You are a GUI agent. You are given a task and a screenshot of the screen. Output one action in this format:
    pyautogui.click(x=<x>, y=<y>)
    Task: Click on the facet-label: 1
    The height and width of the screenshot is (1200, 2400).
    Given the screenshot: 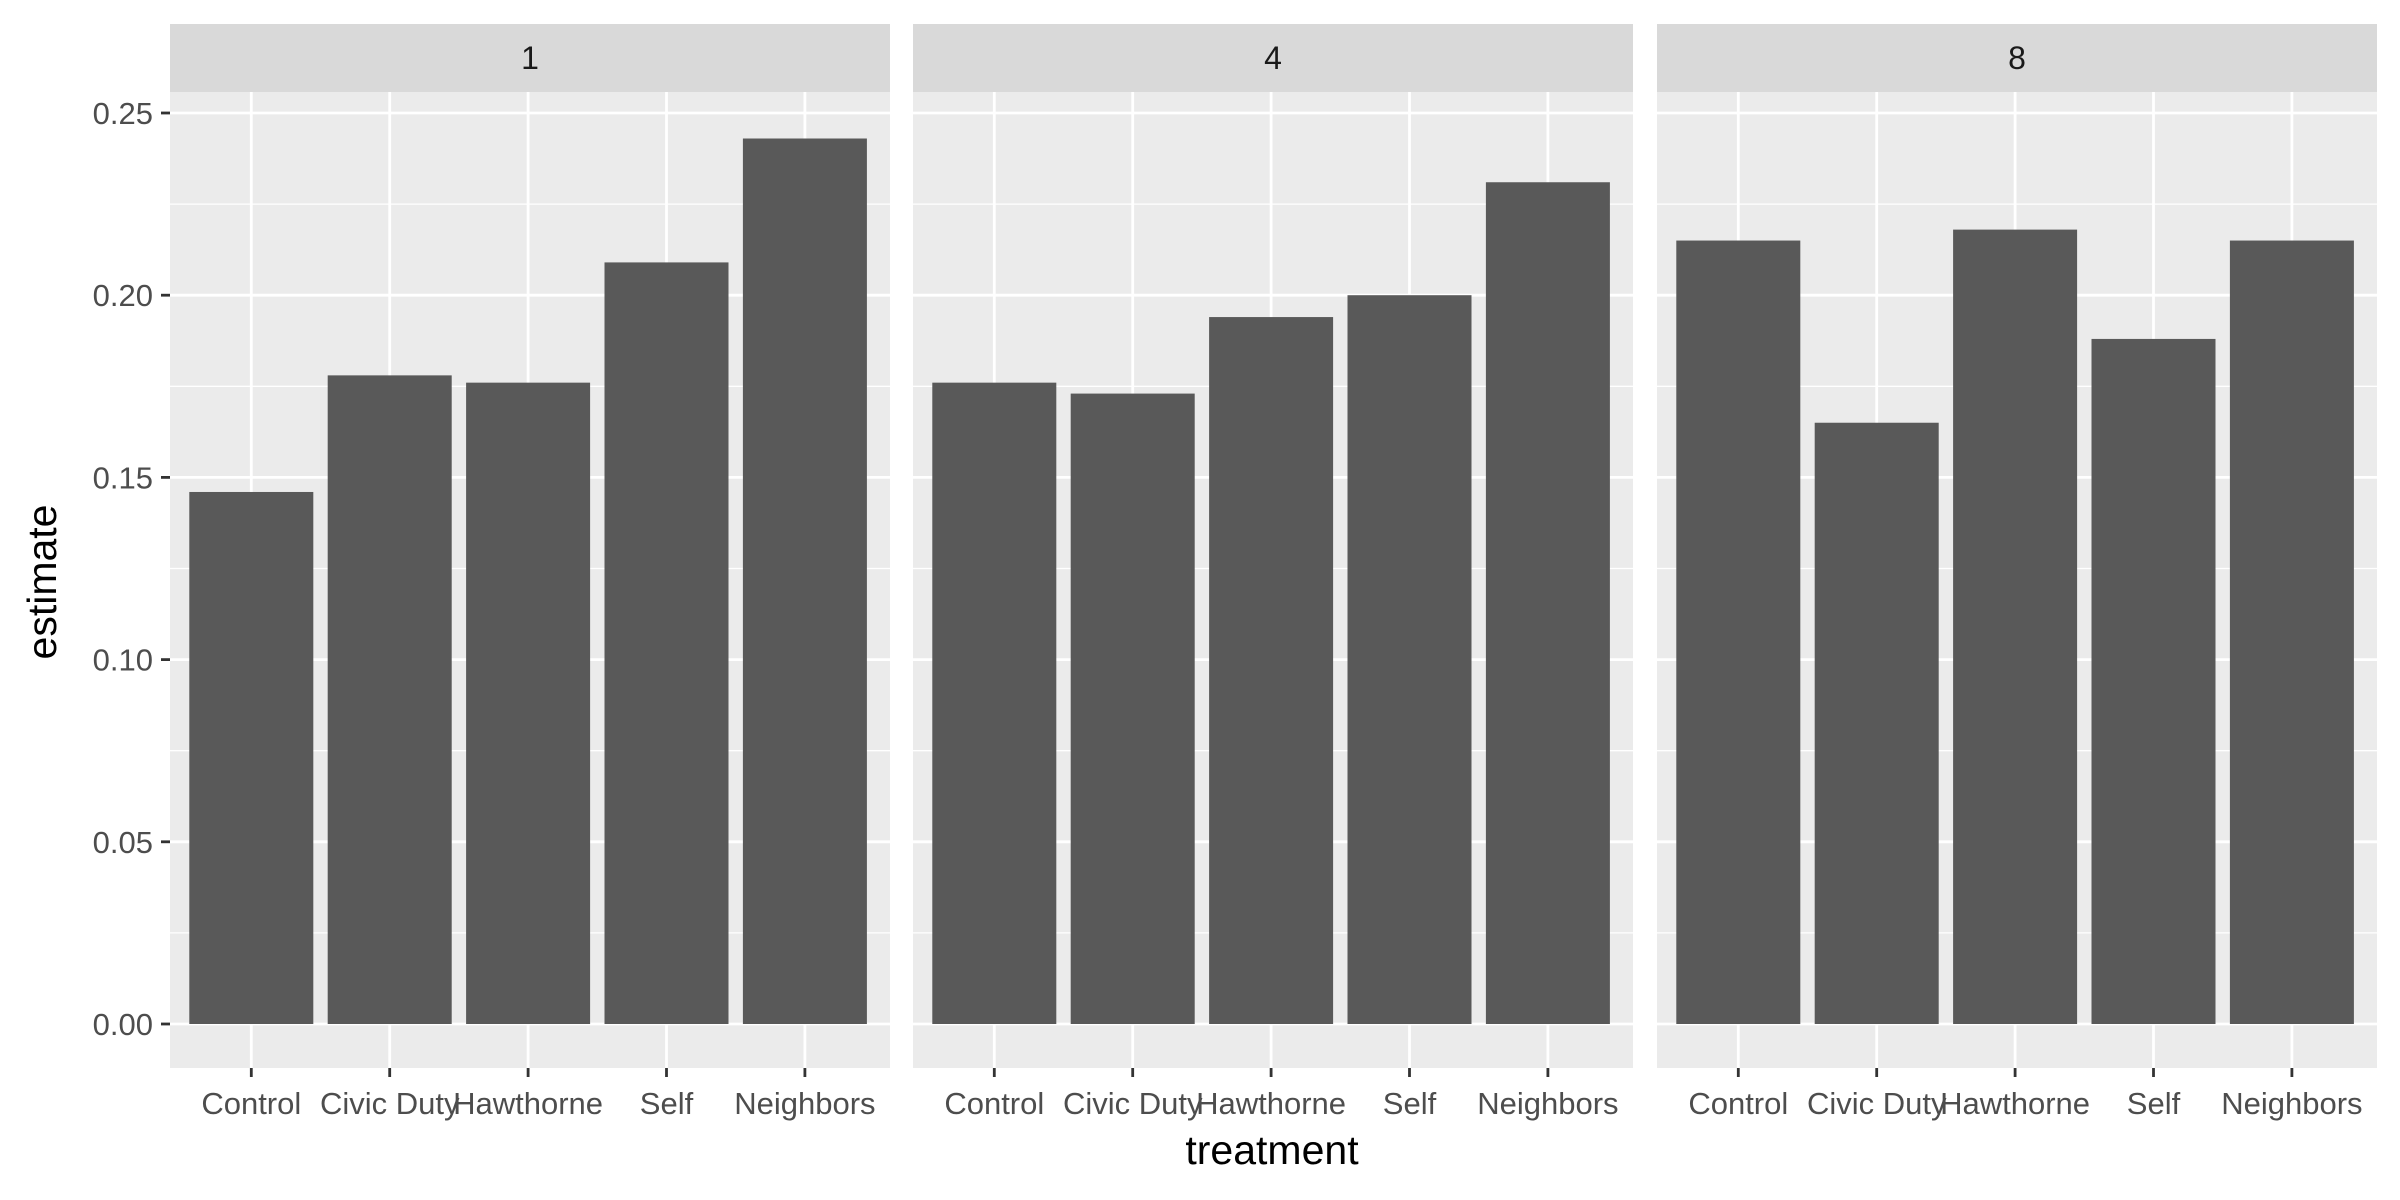 What is the action you would take?
    pyautogui.click(x=530, y=58)
    